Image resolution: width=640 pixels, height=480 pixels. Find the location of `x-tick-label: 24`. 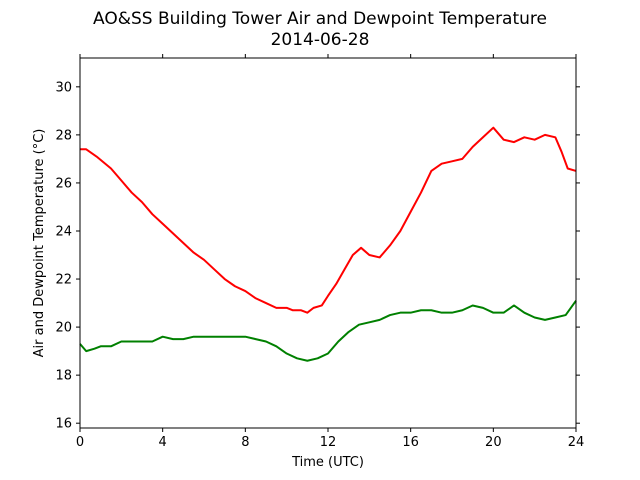

x-tick-label: 24 is located at coordinates (576, 442).